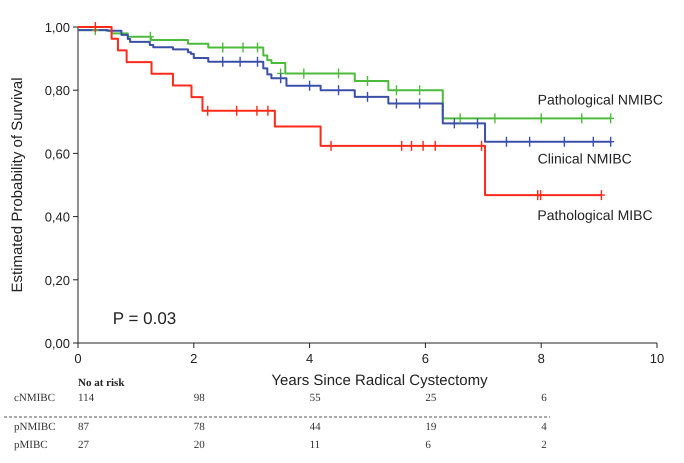  What do you see at coordinates (102, 383) in the screenshot?
I see `text: No at risk` at bounding box center [102, 383].